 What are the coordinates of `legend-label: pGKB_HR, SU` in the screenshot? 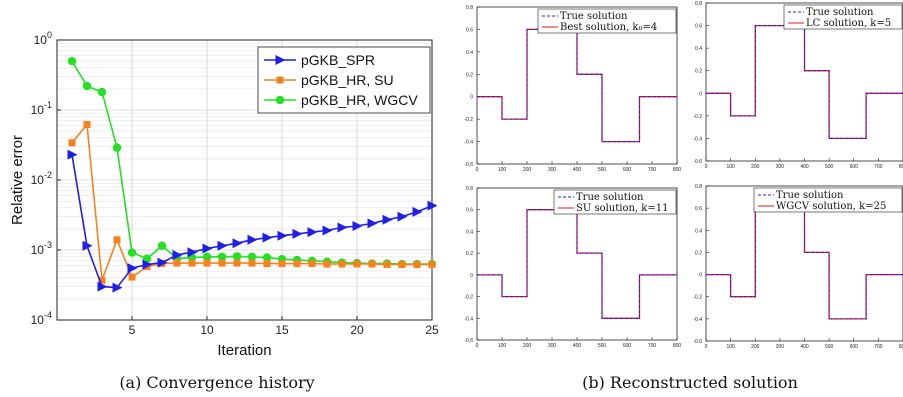 It's located at (347, 80).